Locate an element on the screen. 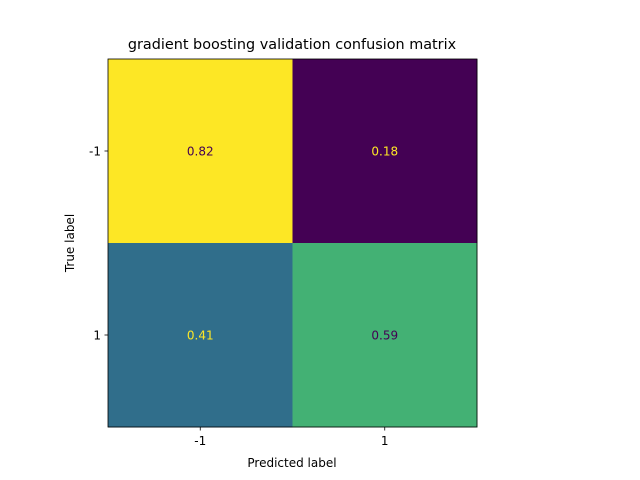 This screenshot has width=640, height=480. cell-value-label: 0.59 is located at coordinates (384, 336).